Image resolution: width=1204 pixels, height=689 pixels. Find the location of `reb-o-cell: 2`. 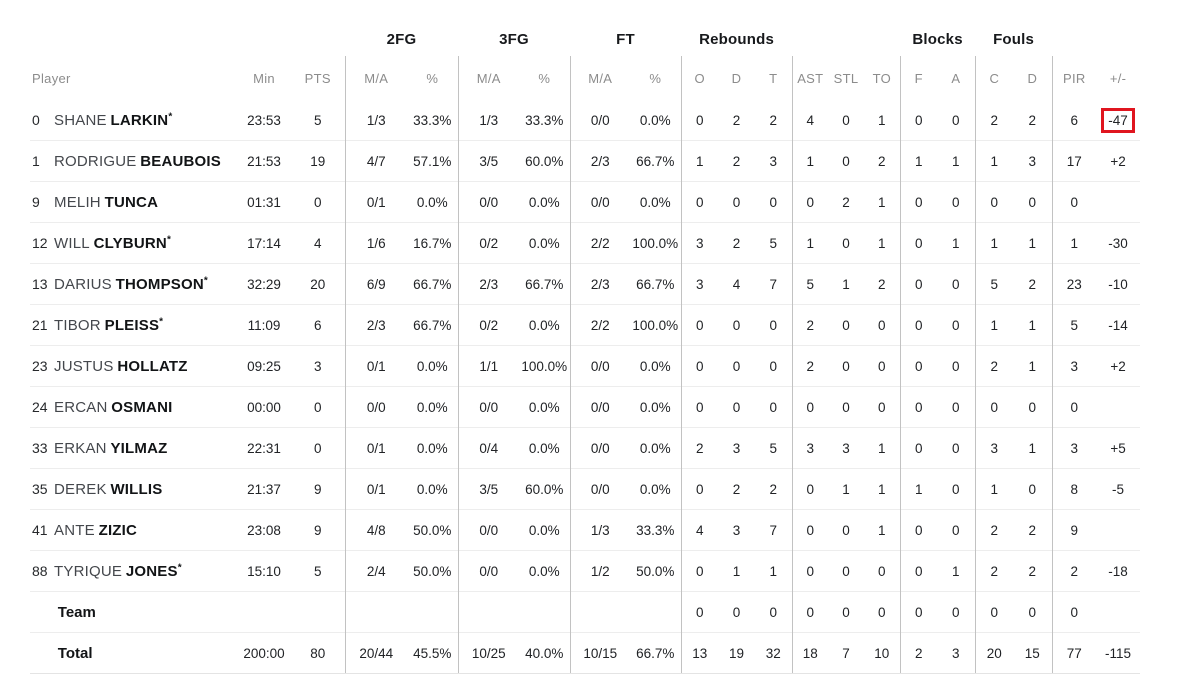

reb-o-cell: 2 is located at coordinates (699, 448).